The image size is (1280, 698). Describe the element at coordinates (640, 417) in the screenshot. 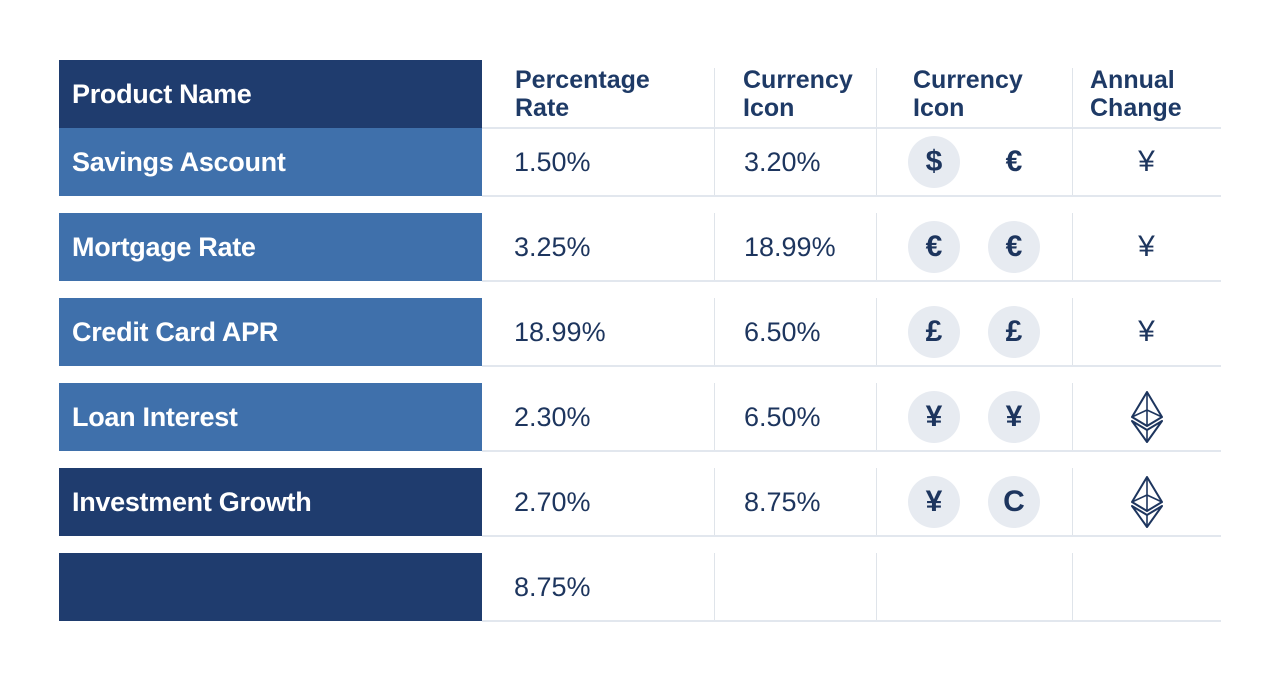

I see `table-row: Loan Interest 2.30% 6.50% ¥ ¥` at that location.